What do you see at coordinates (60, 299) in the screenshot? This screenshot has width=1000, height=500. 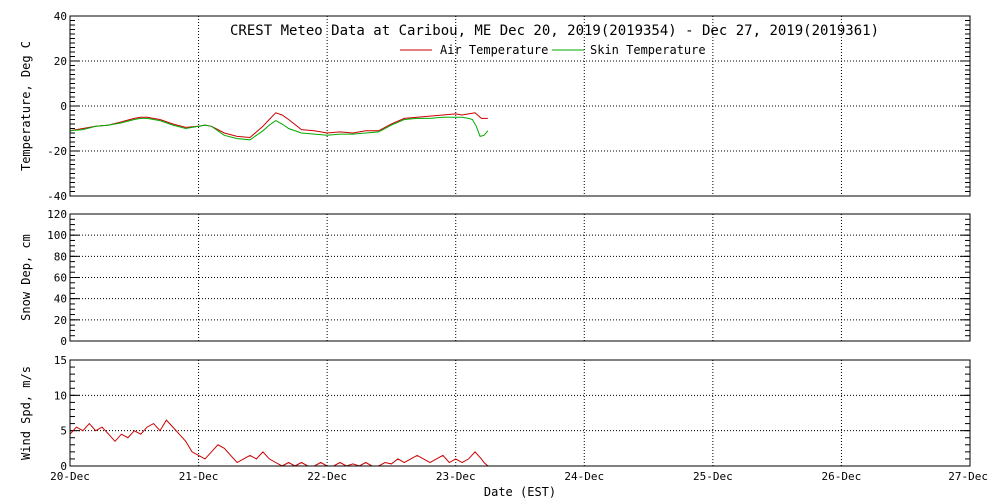 I see `snow-depth-y-tick-label: 40` at bounding box center [60, 299].